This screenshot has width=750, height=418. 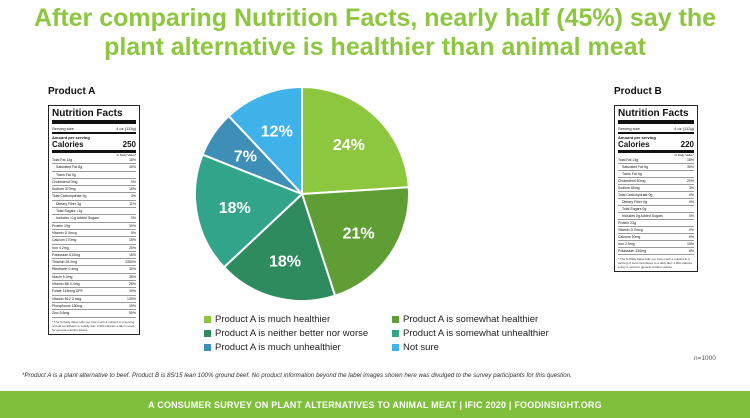 What do you see at coordinates (626, 244) in the screenshot?
I see `nutrient-label: Iron 2.5mg` at bounding box center [626, 244].